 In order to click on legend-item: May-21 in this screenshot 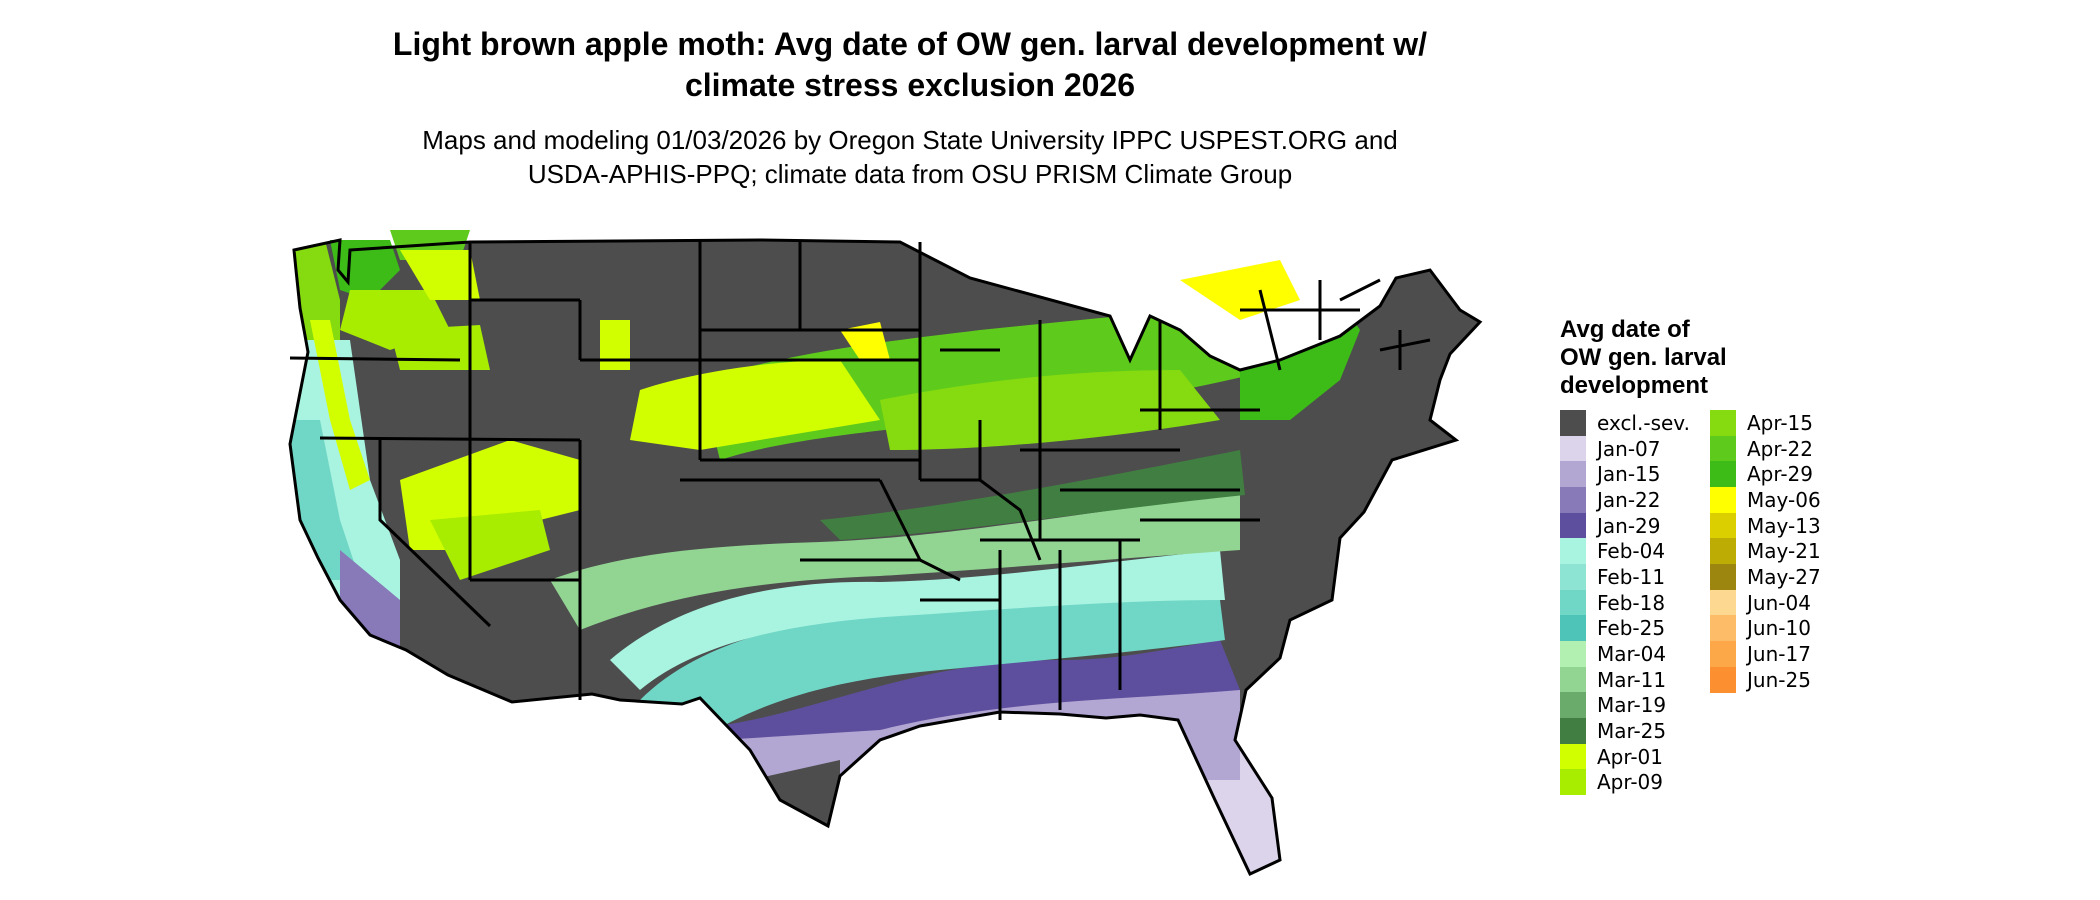, I will do `click(1765, 551)`.